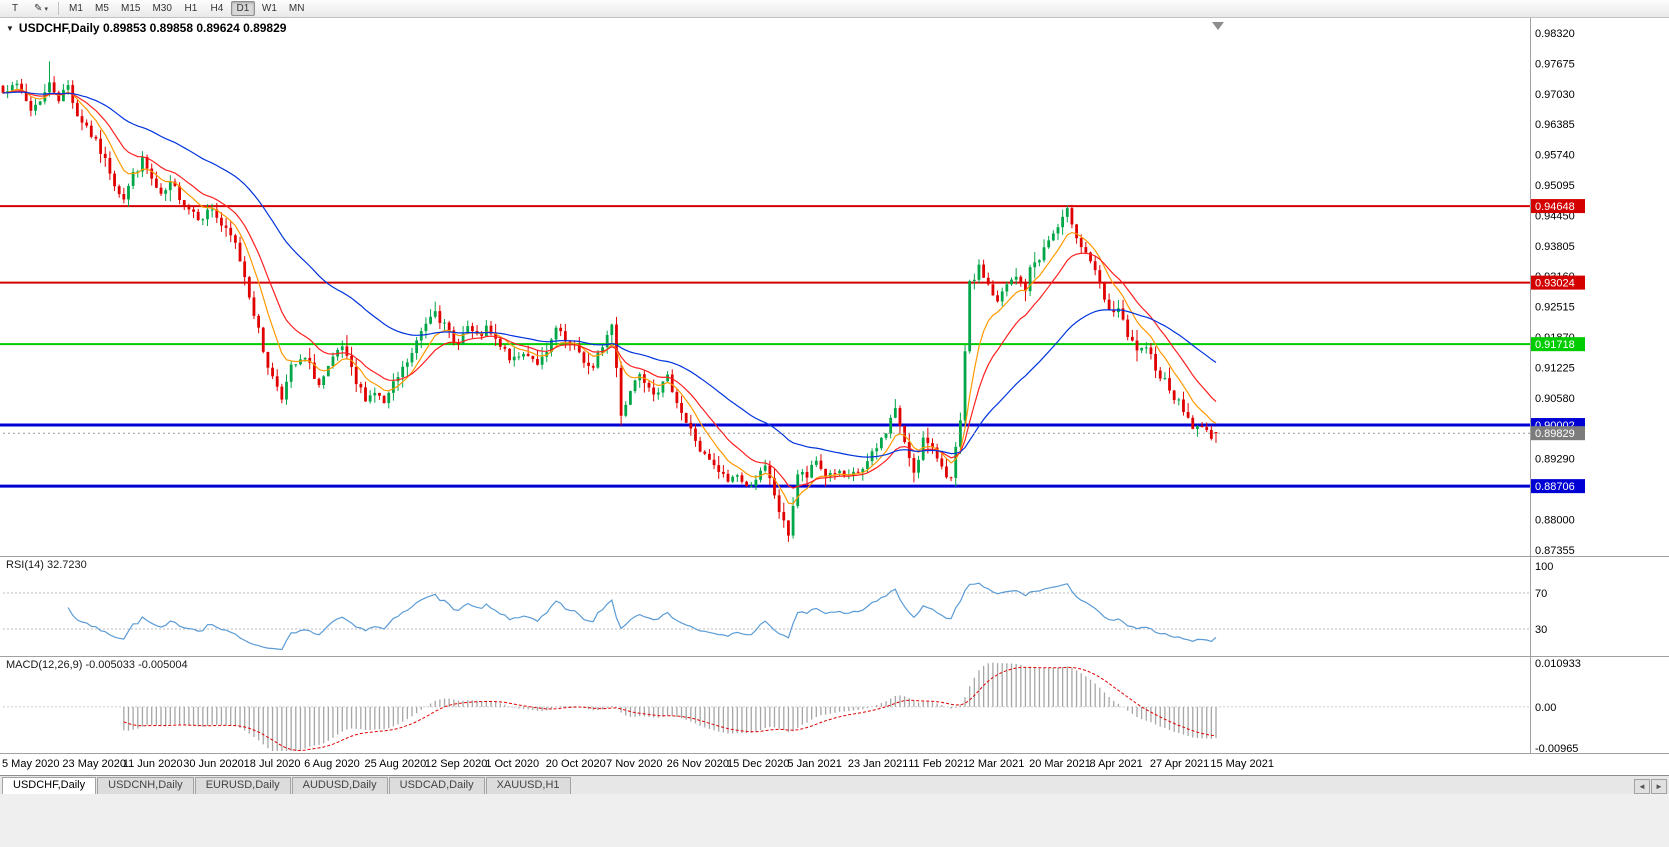  I want to click on svg-text: 0.92515, so click(1555, 308).